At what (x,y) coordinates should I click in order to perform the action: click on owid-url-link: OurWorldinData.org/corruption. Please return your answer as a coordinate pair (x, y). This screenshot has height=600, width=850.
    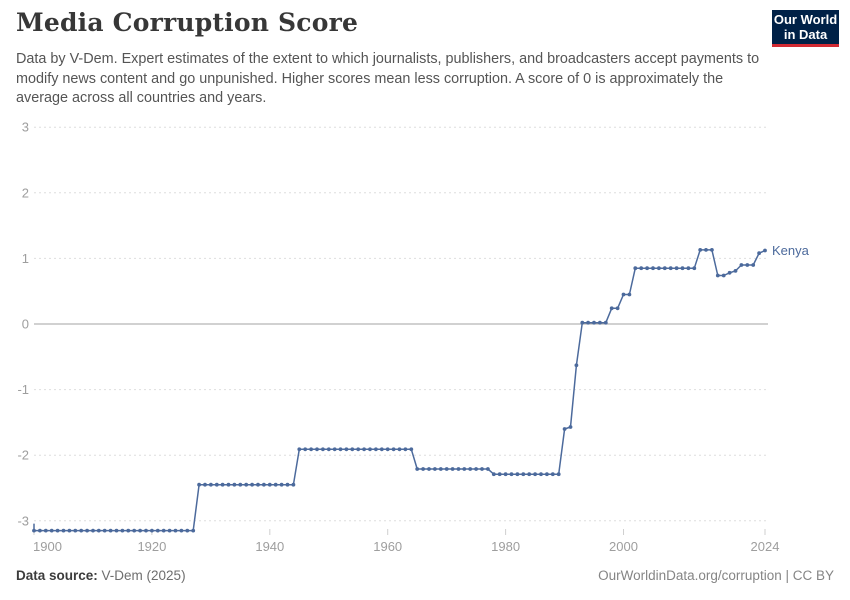
    Looking at the image, I should click on (690, 575).